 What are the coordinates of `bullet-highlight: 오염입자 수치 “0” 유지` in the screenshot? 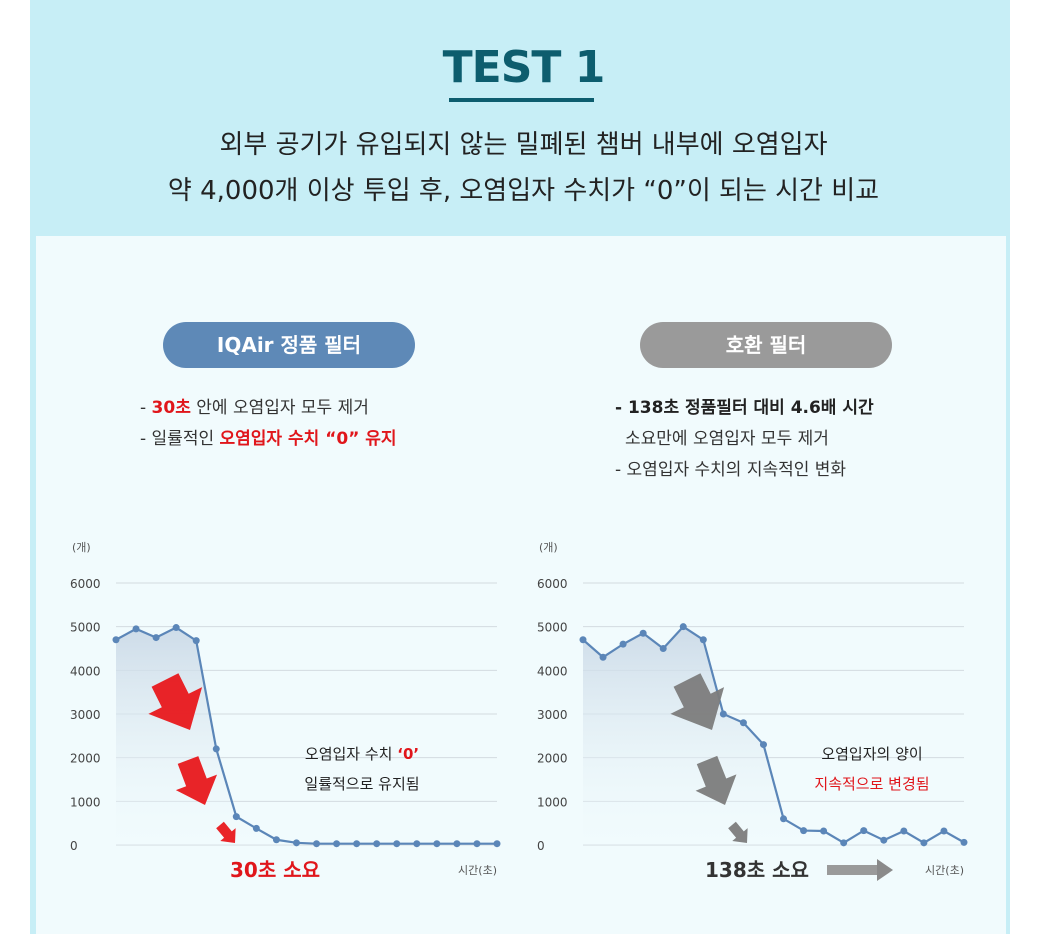 It's located at (308, 439).